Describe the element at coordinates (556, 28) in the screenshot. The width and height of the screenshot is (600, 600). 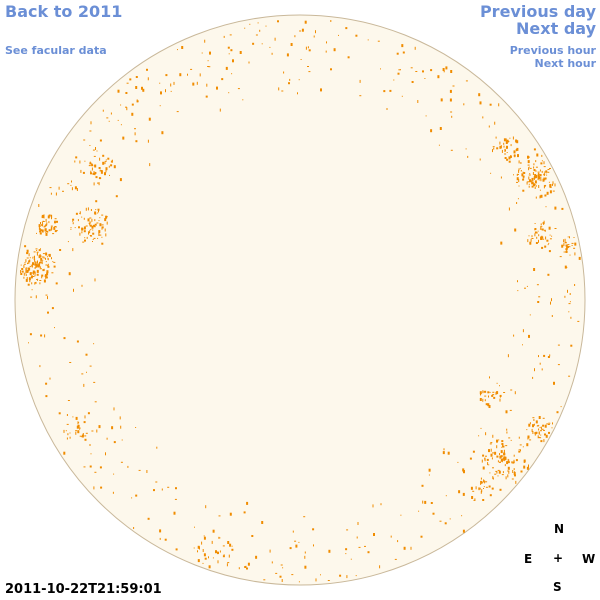
I see `next-day-link: Next day` at that location.